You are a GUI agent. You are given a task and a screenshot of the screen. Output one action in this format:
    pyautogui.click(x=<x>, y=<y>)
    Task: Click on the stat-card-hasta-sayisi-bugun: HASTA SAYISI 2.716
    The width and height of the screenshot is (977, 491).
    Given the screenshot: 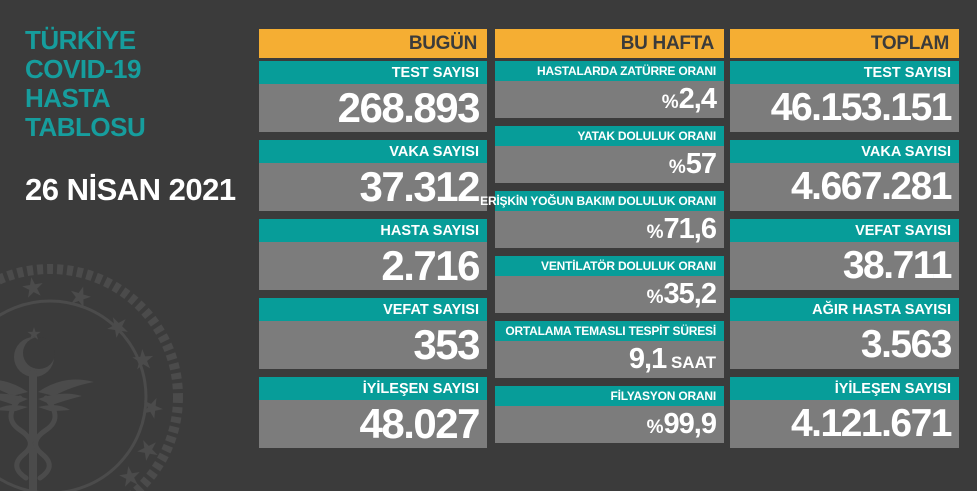 What is the action you would take?
    pyautogui.click(x=373, y=254)
    